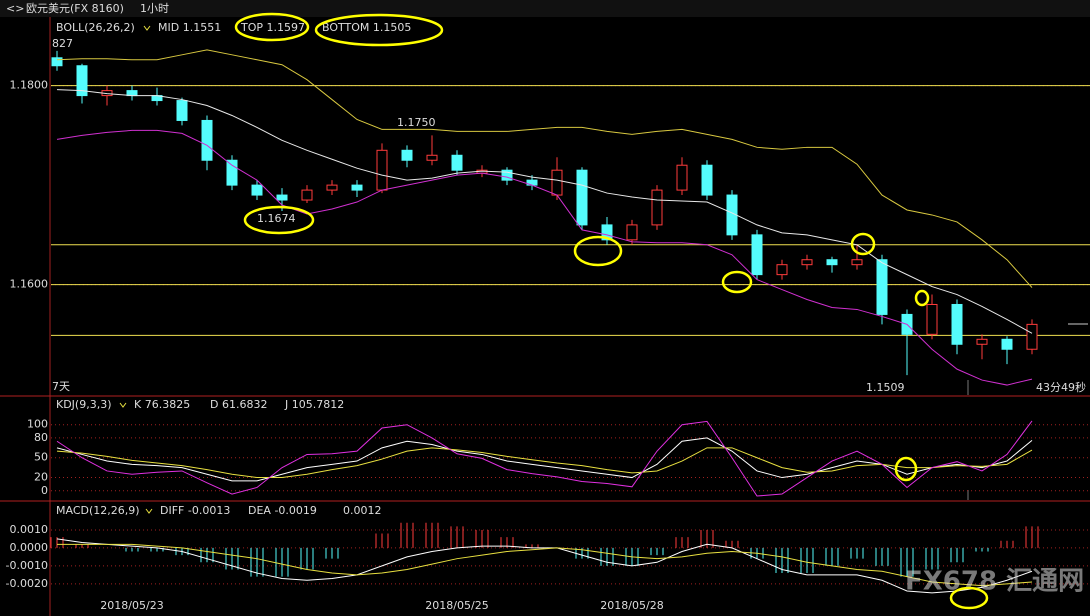  What do you see at coordinates (29, 284) in the screenshot?
I see `y-tick-label: 1.1600` at bounding box center [29, 284].